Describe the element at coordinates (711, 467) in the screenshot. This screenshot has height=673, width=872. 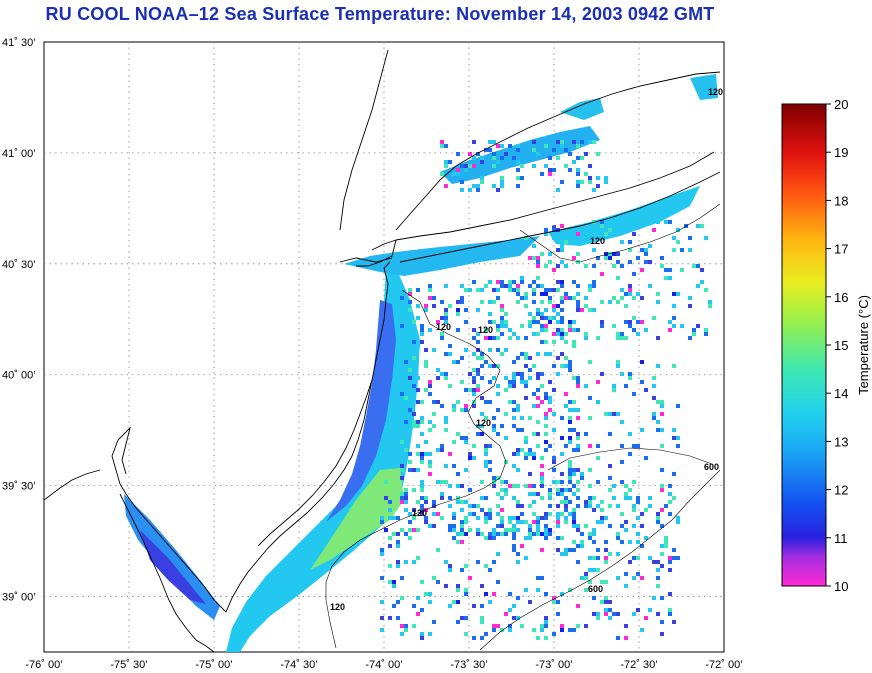
I see `contour-label: 600` at that location.